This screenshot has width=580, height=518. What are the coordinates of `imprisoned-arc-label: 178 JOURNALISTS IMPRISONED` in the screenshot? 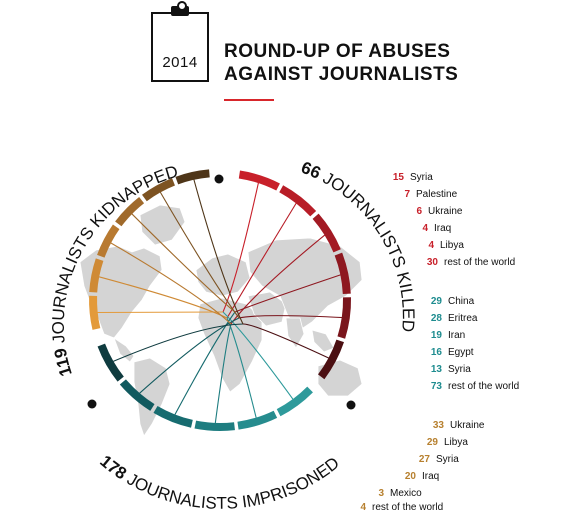 It's located at (219, 481).